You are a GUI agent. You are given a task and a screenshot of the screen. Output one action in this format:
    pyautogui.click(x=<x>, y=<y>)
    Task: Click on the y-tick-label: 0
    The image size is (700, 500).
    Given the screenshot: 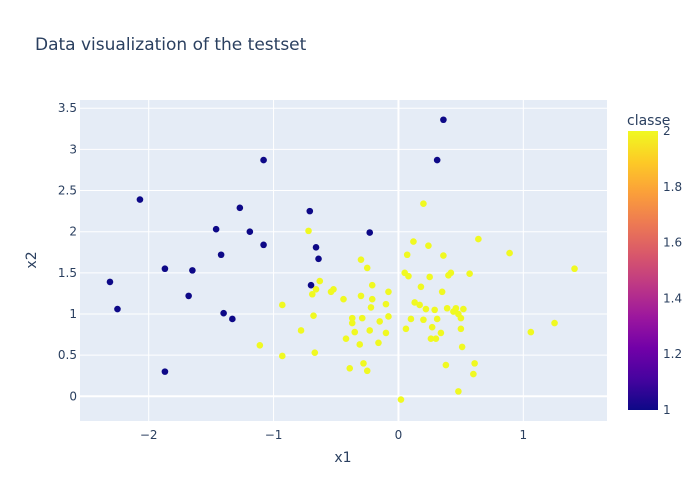 What is the action you would take?
    pyautogui.click(x=73, y=396)
    